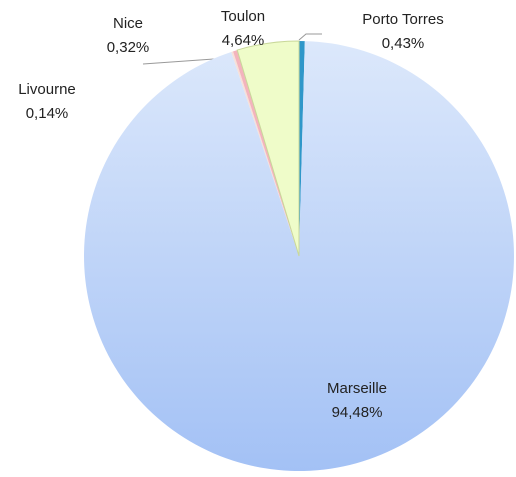 Image resolution: width=516 pixels, height=477 pixels. Describe the element at coordinates (357, 412) in the screenshot. I see `slice-value-label: 94,48%` at that location.